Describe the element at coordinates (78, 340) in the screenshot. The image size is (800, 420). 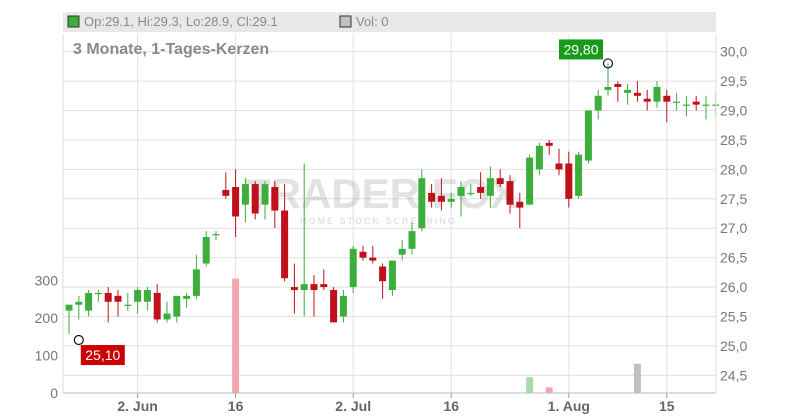
I see `low-marker-circle` at that location.